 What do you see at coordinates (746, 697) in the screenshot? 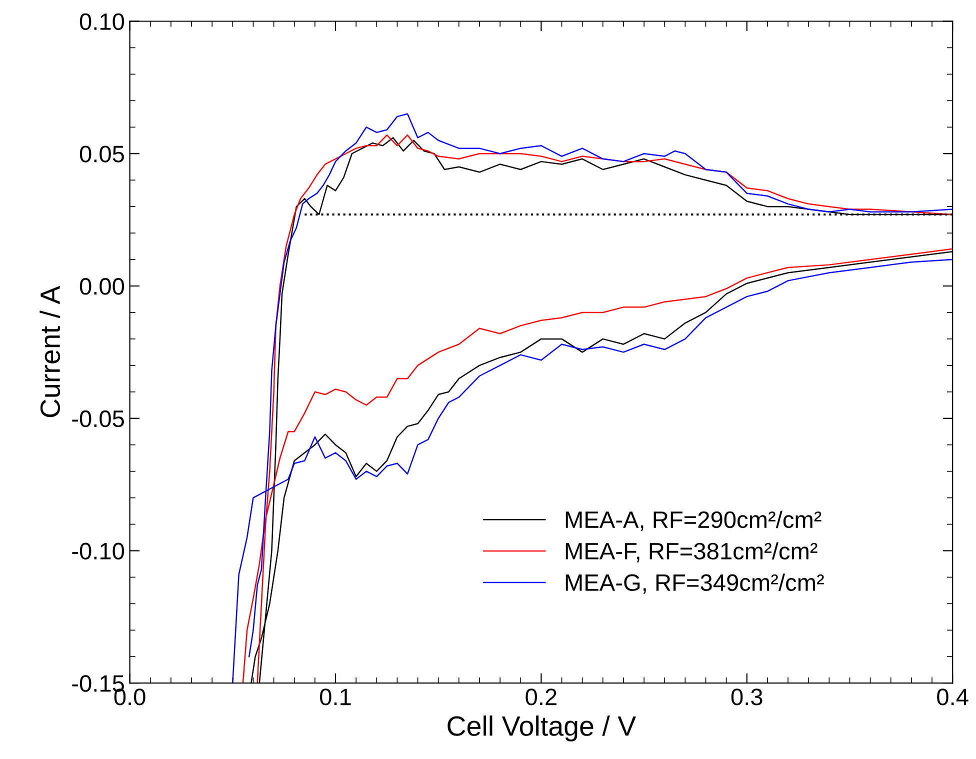
I see `x-tick-label: 0.3` at bounding box center [746, 697].